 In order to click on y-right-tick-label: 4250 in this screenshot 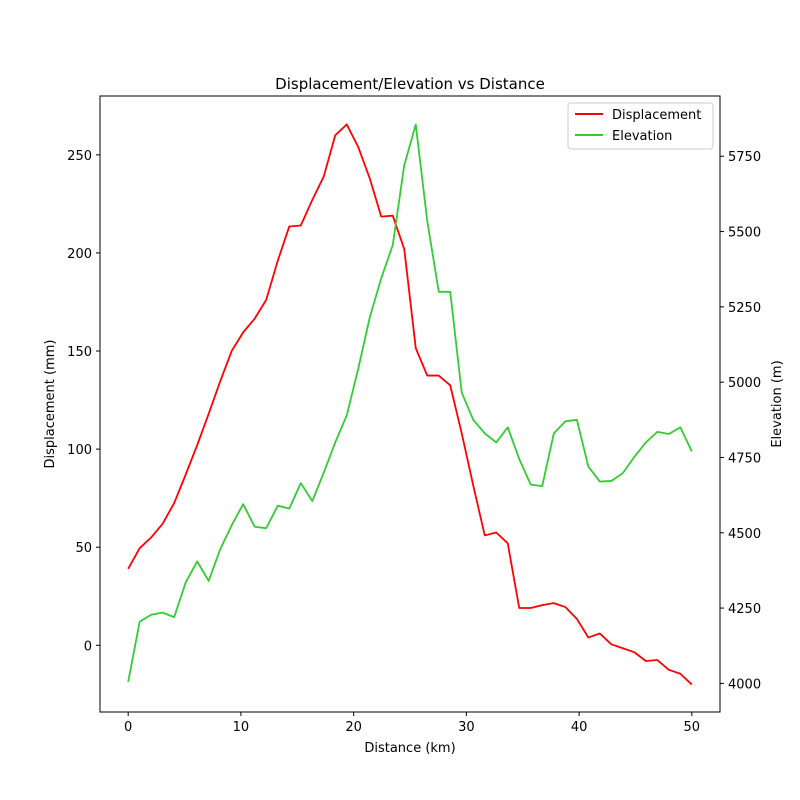, I will do `click(744, 609)`.